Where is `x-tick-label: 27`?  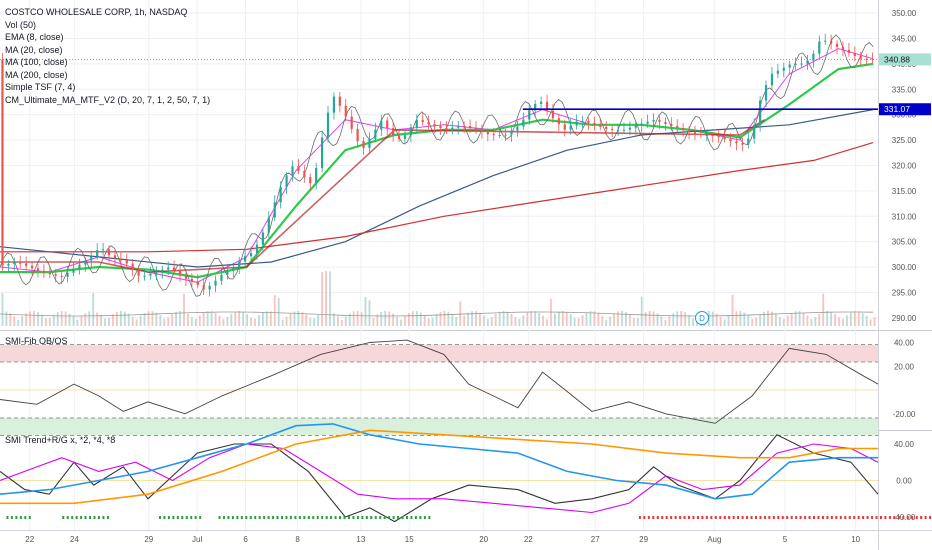 x-tick-label: 27 is located at coordinates (595, 539).